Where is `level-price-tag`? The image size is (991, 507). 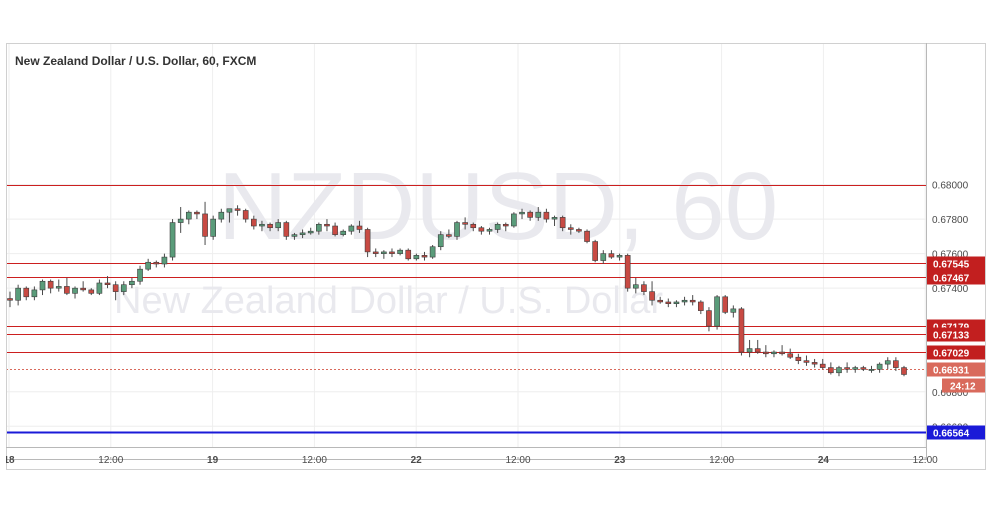 level-price-tag is located at coordinates (956, 334).